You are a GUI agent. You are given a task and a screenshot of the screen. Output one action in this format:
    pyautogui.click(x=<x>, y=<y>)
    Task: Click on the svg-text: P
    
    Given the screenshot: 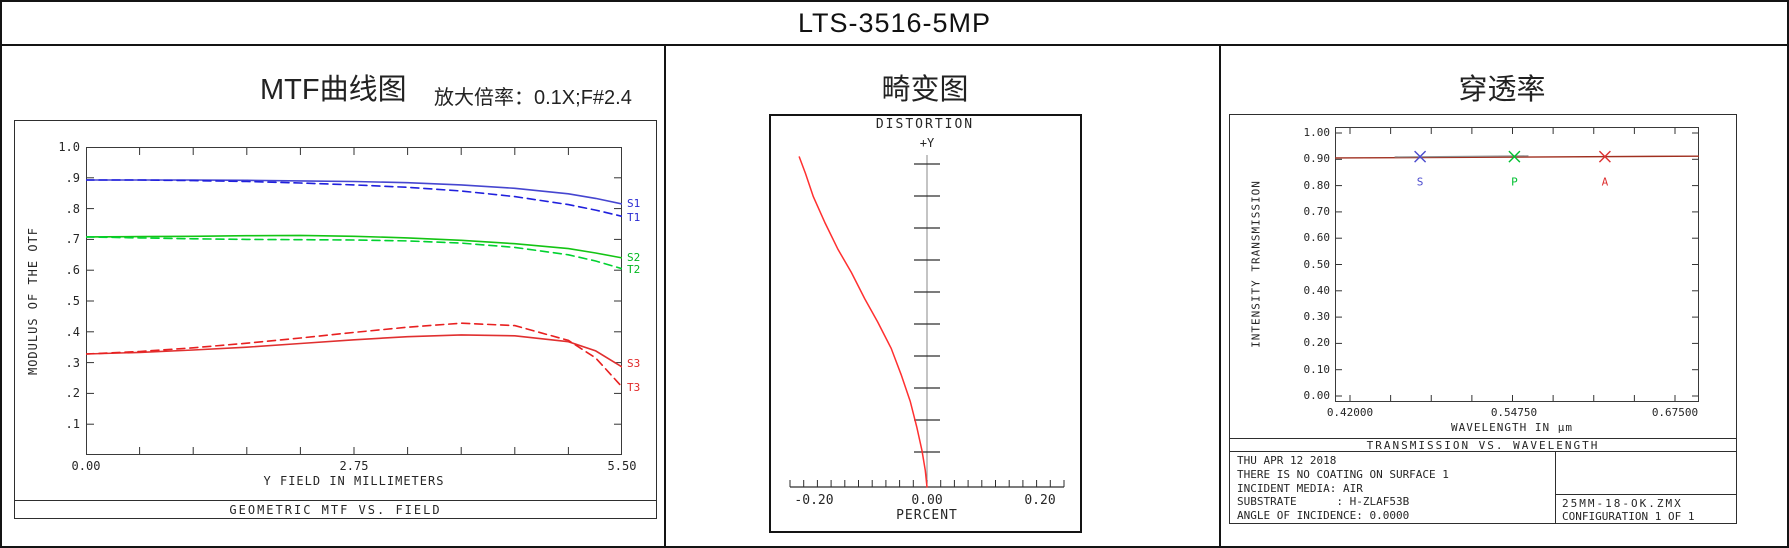 What is the action you would take?
    pyautogui.click(x=1514, y=182)
    